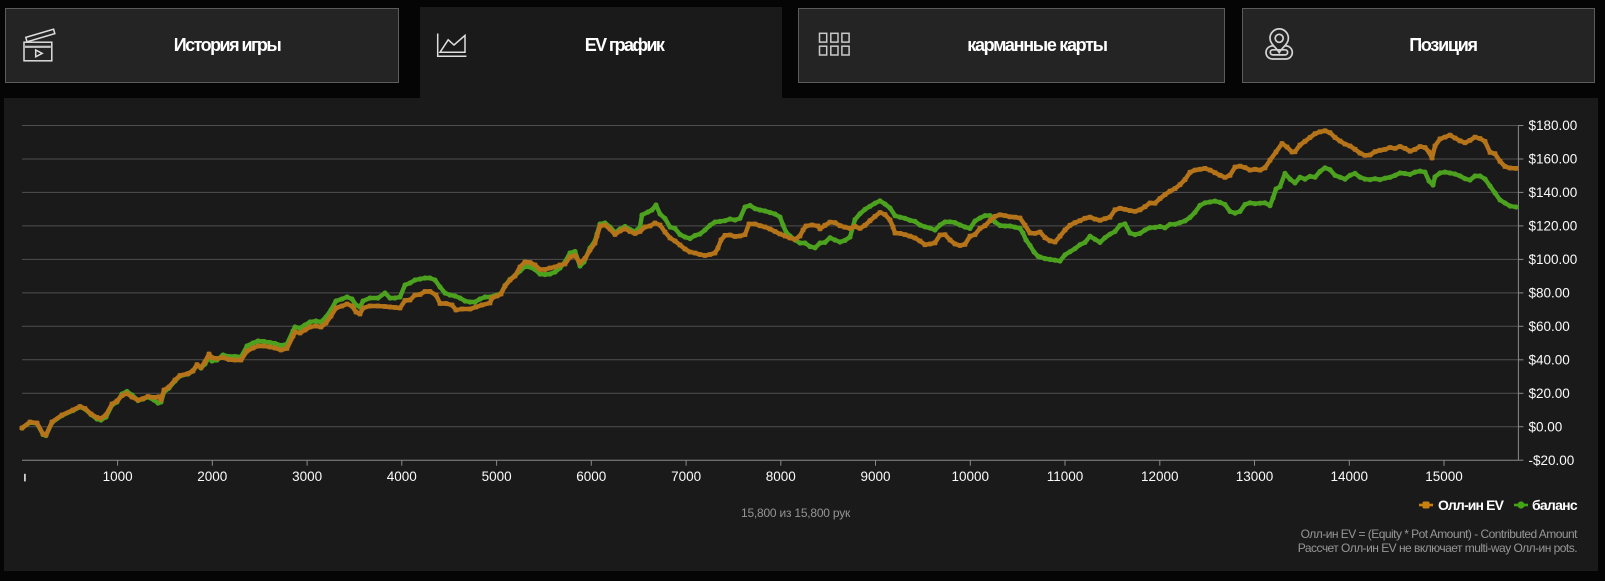 Image resolution: width=1605 pixels, height=581 pixels. I want to click on svg-text: -$20.00, so click(1552, 460).